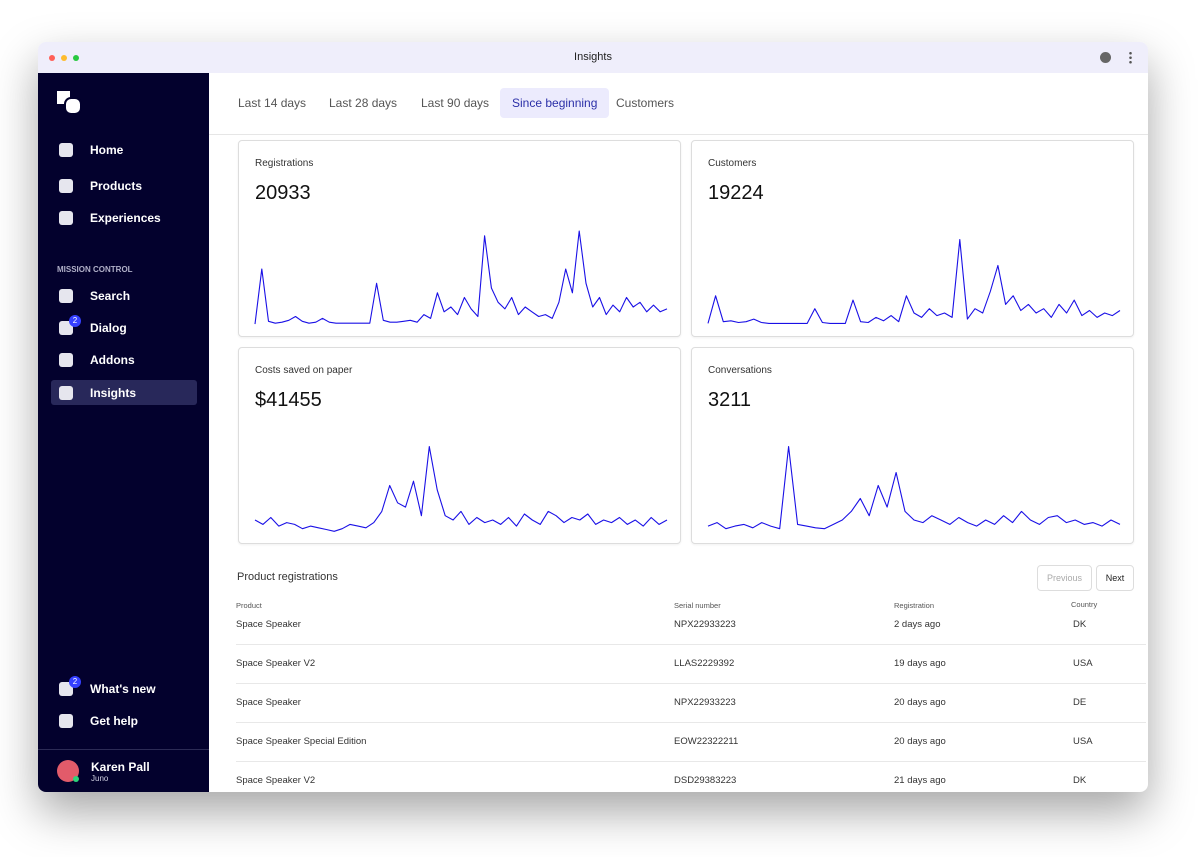 The height and width of the screenshot is (857, 1200). Describe the element at coordinates (116, 186) in the screenshot. I see `nav-item: Products` at that location.